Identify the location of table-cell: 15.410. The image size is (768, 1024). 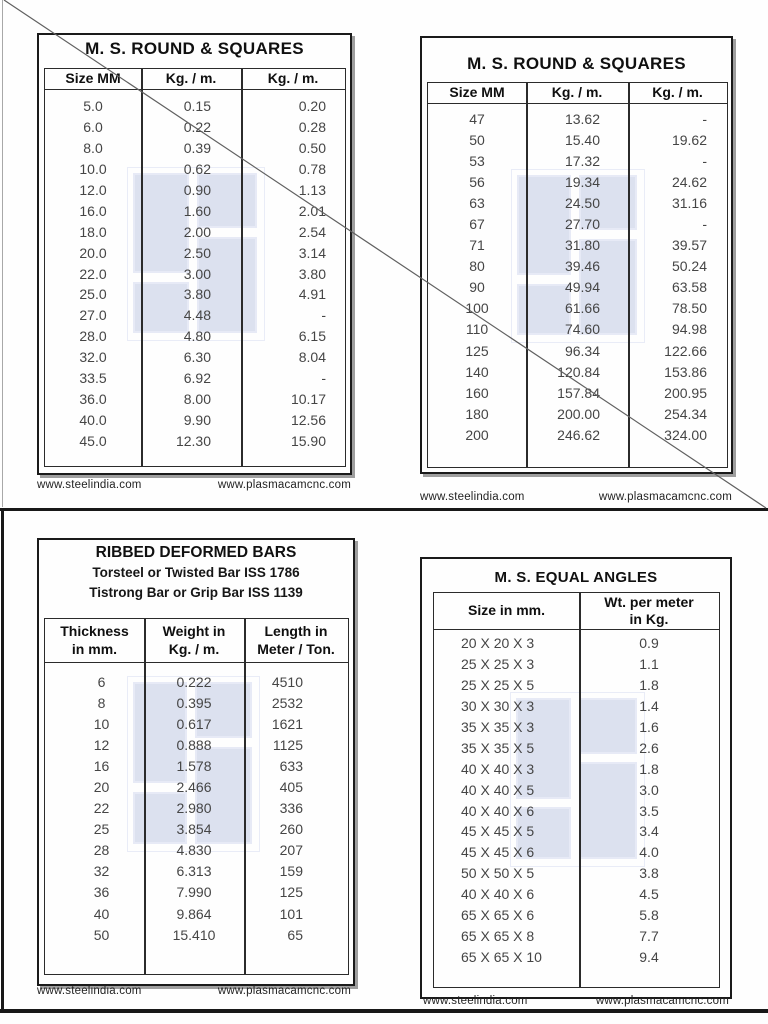
(194, 934).